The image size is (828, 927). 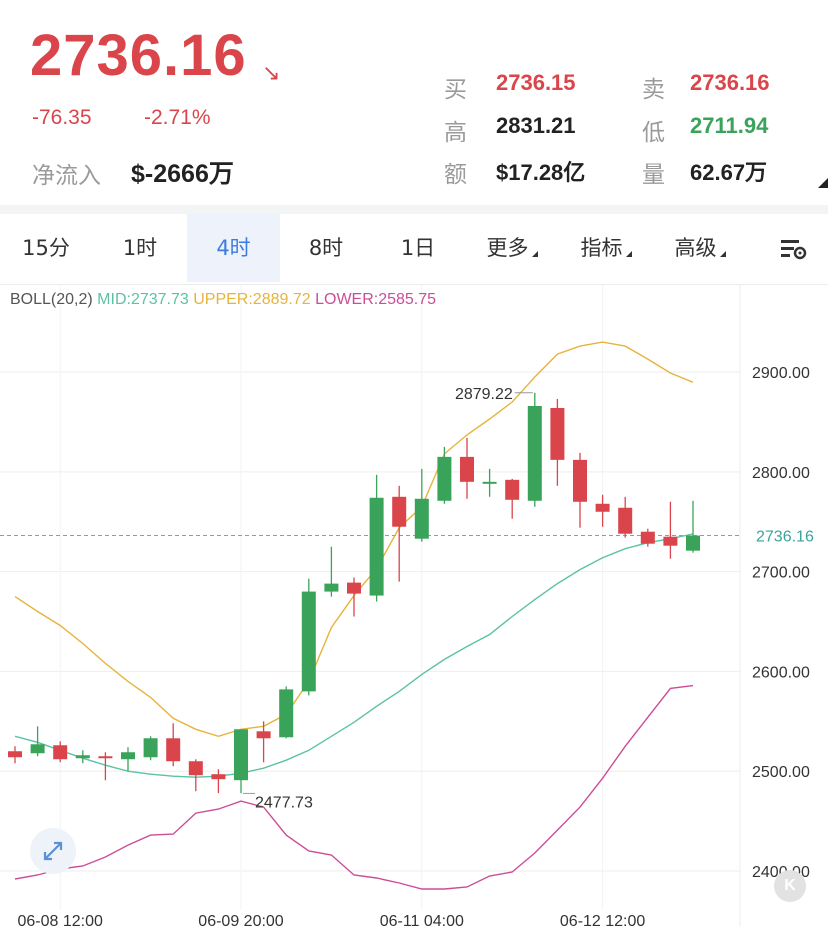 I want to click on high-label: 高, so click(x=455, y=133).